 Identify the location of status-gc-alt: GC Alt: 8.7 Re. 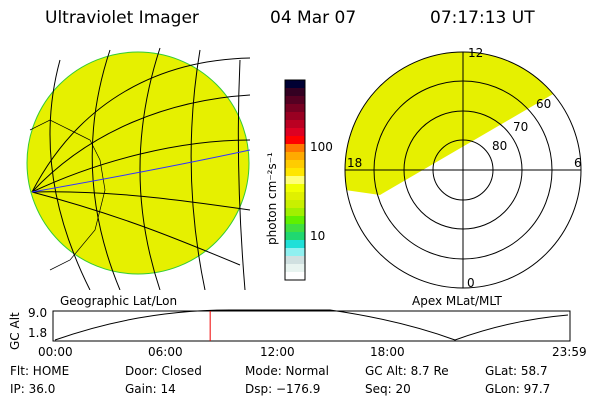
(407, 371).